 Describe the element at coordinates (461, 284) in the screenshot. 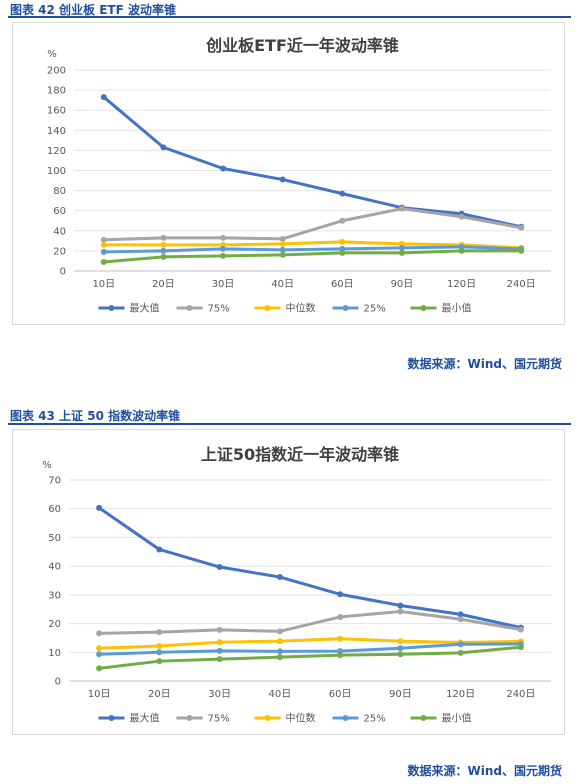

I see `x-tick-label: 120日` at that location.